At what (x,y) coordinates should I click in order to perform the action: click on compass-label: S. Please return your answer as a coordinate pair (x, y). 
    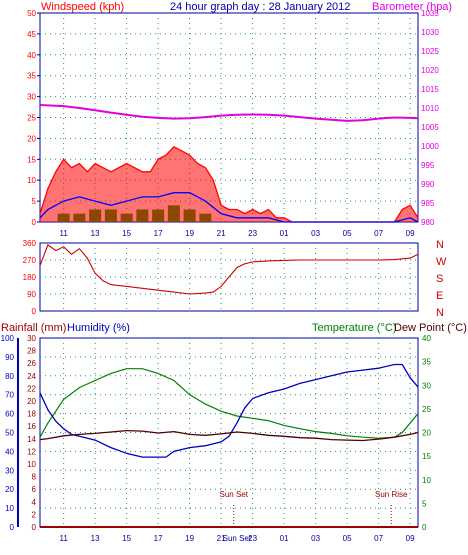
    Looking at the image, I should click on (439, 279).